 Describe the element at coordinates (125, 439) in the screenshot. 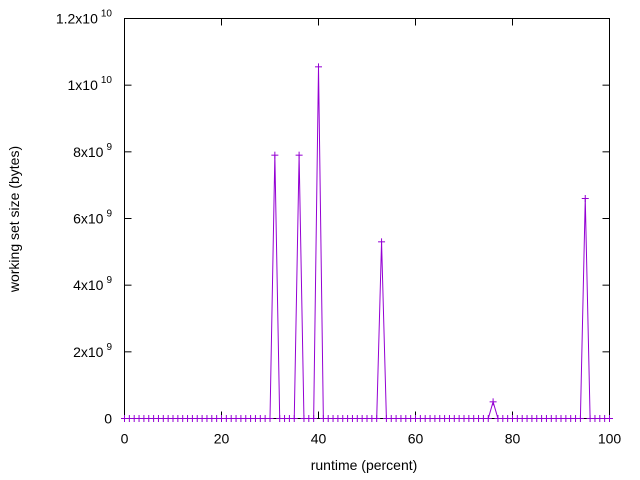

I see `x-tick-label: 0` at that location.